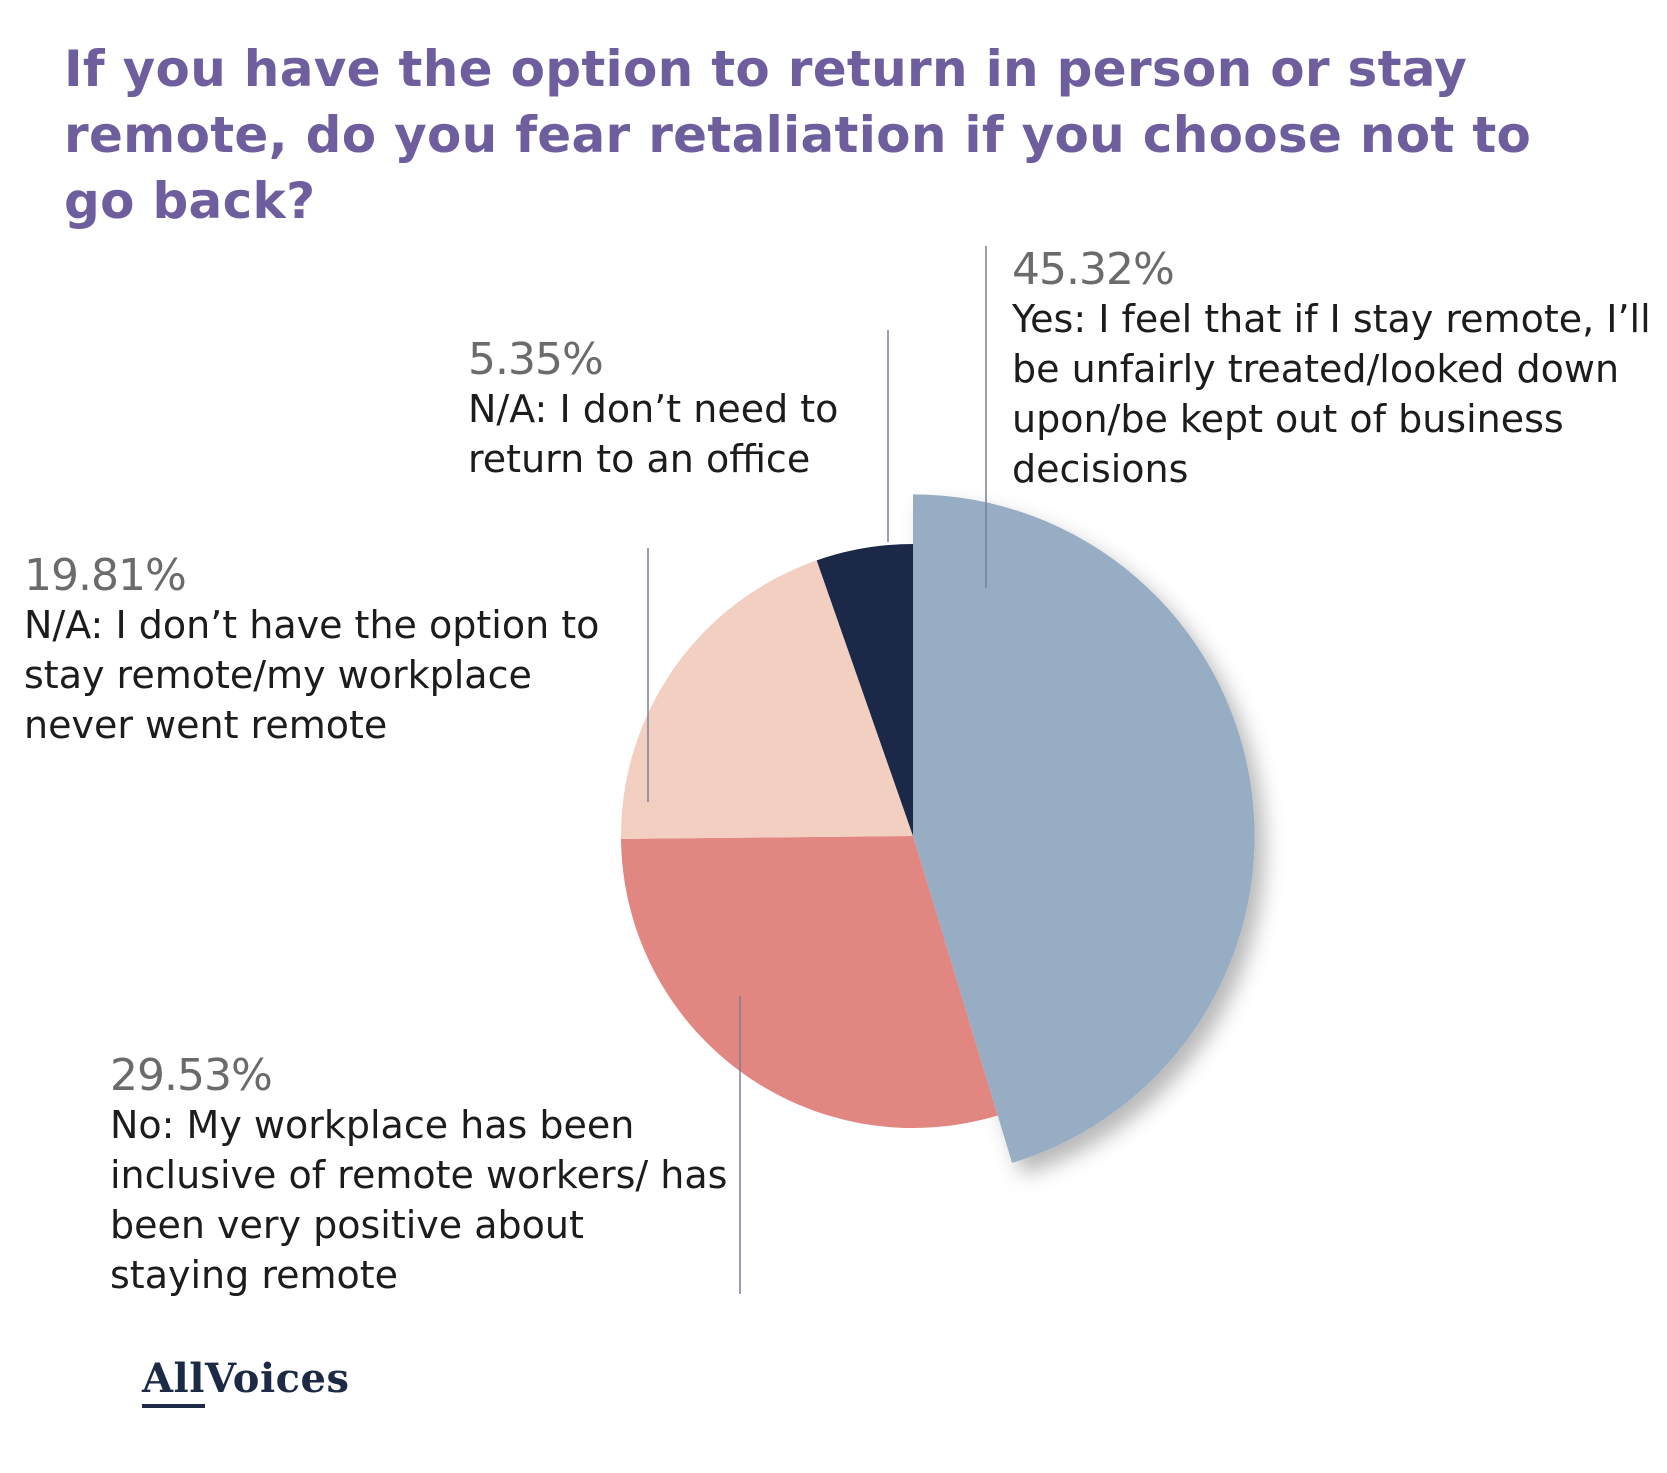 This screenshot has height=1473, width=1667. What do you see at coordinates (809, 982) in the screenshot?
I see `pie-slice-no` at bounding box center [809, 982].